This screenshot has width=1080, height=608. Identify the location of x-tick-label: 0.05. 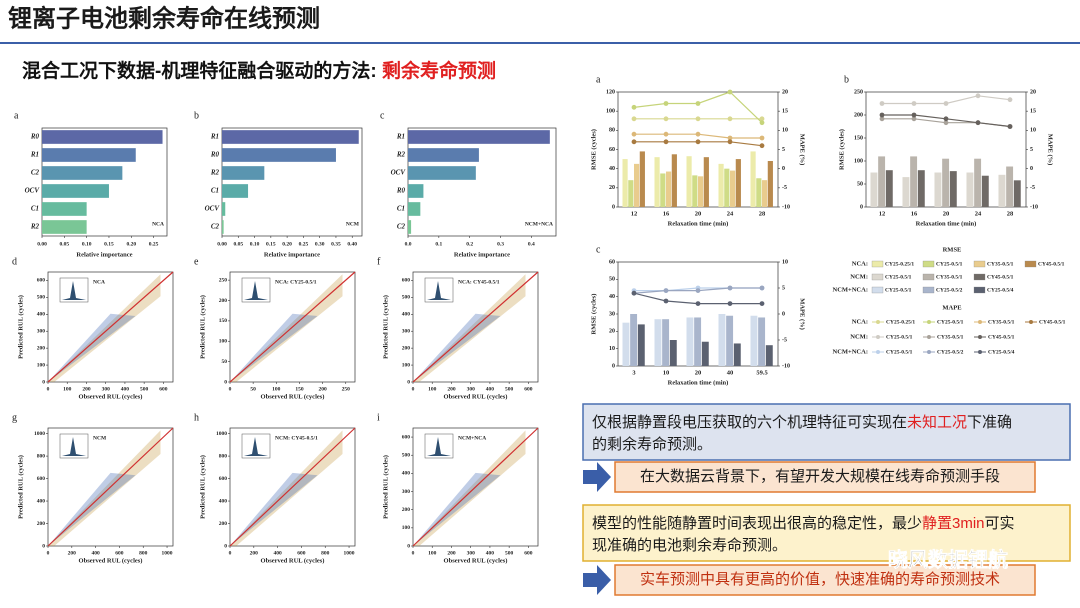
(238, 244).